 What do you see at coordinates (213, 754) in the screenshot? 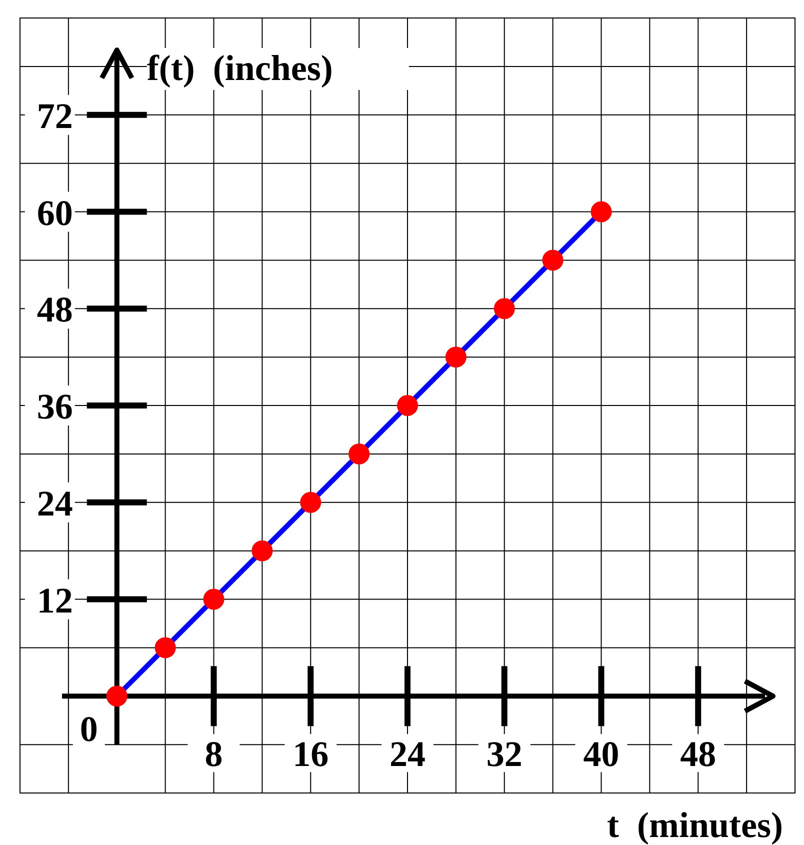
I see `x-tick-label: 8` at bounding box center [213, 754].